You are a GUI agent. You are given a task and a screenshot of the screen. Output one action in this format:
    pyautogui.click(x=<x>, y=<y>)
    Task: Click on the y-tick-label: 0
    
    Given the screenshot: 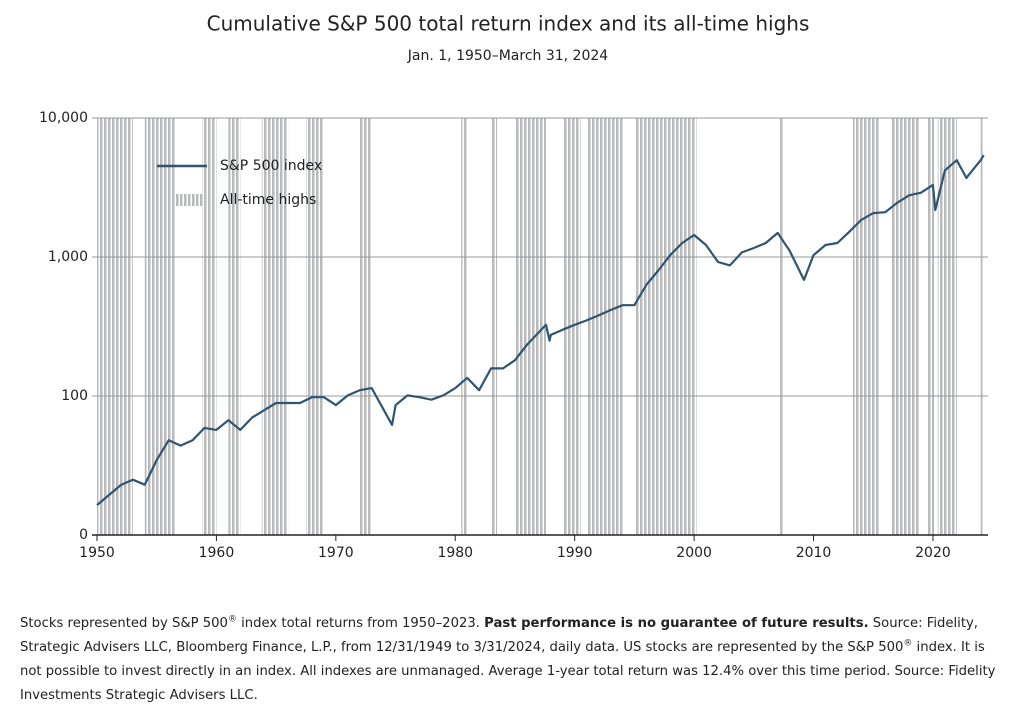 What is the action you would take?
    pyautogui.click(x=83, y=535)
    